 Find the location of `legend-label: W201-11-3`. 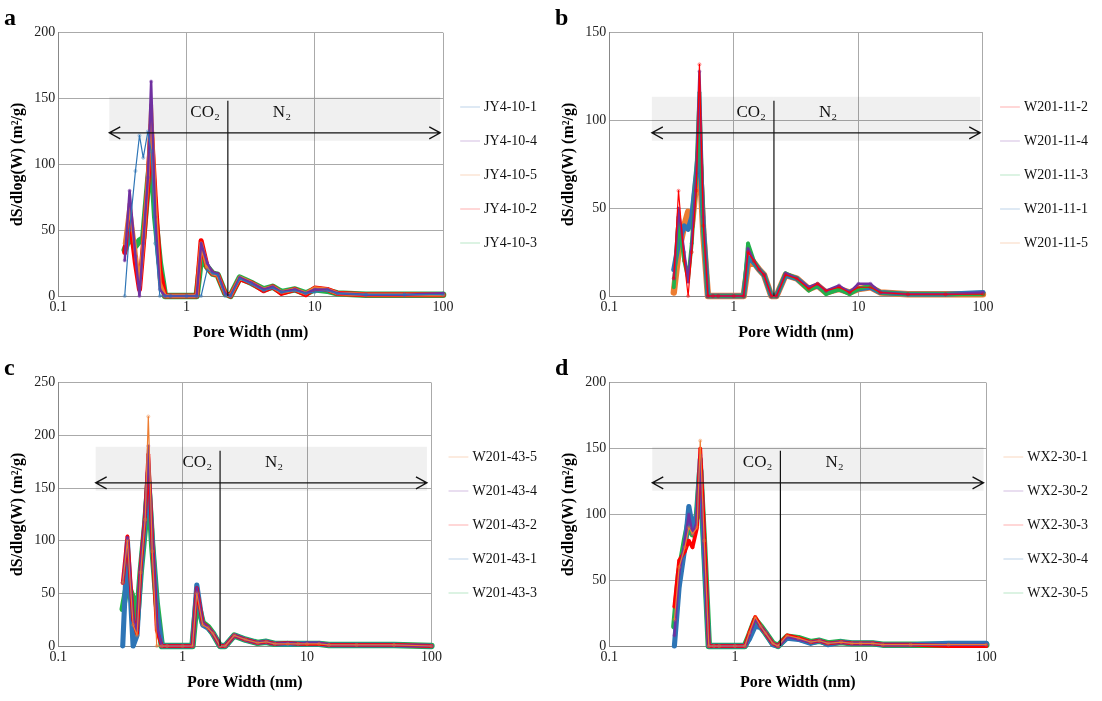

legend-label: W201-11-3 is located at coordinates (1056, 174).